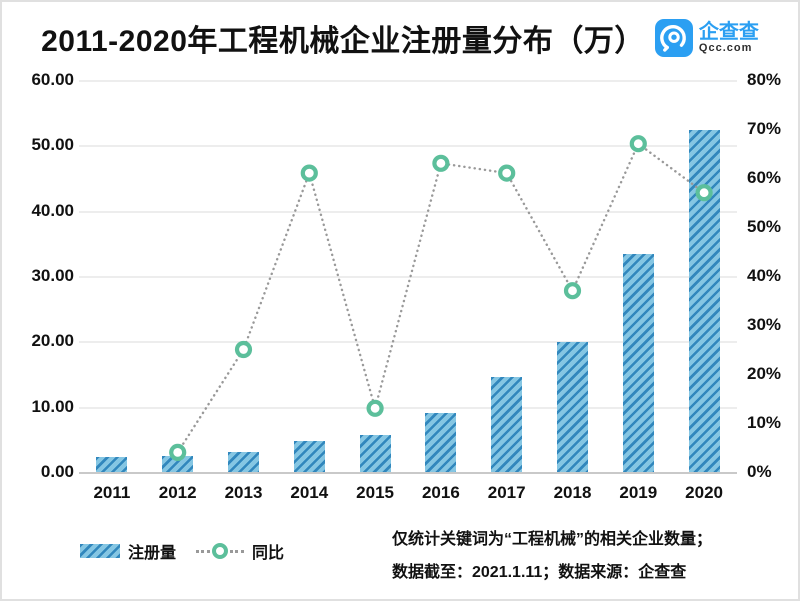 This screenshot has height=601, width=800. I want to click on x-axis-tick-2011: 2011, so click(112, 492).